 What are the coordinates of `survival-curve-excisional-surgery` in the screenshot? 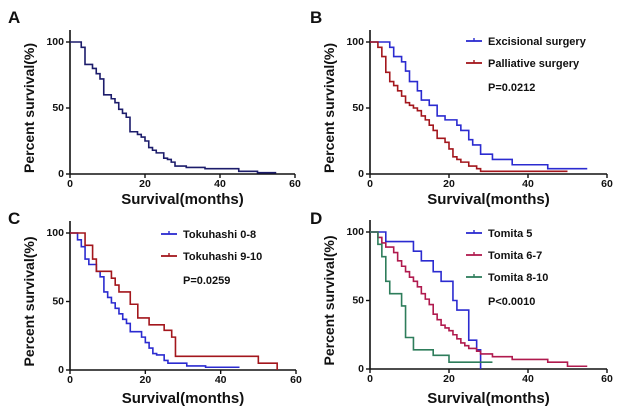 It's located at (479, 105).